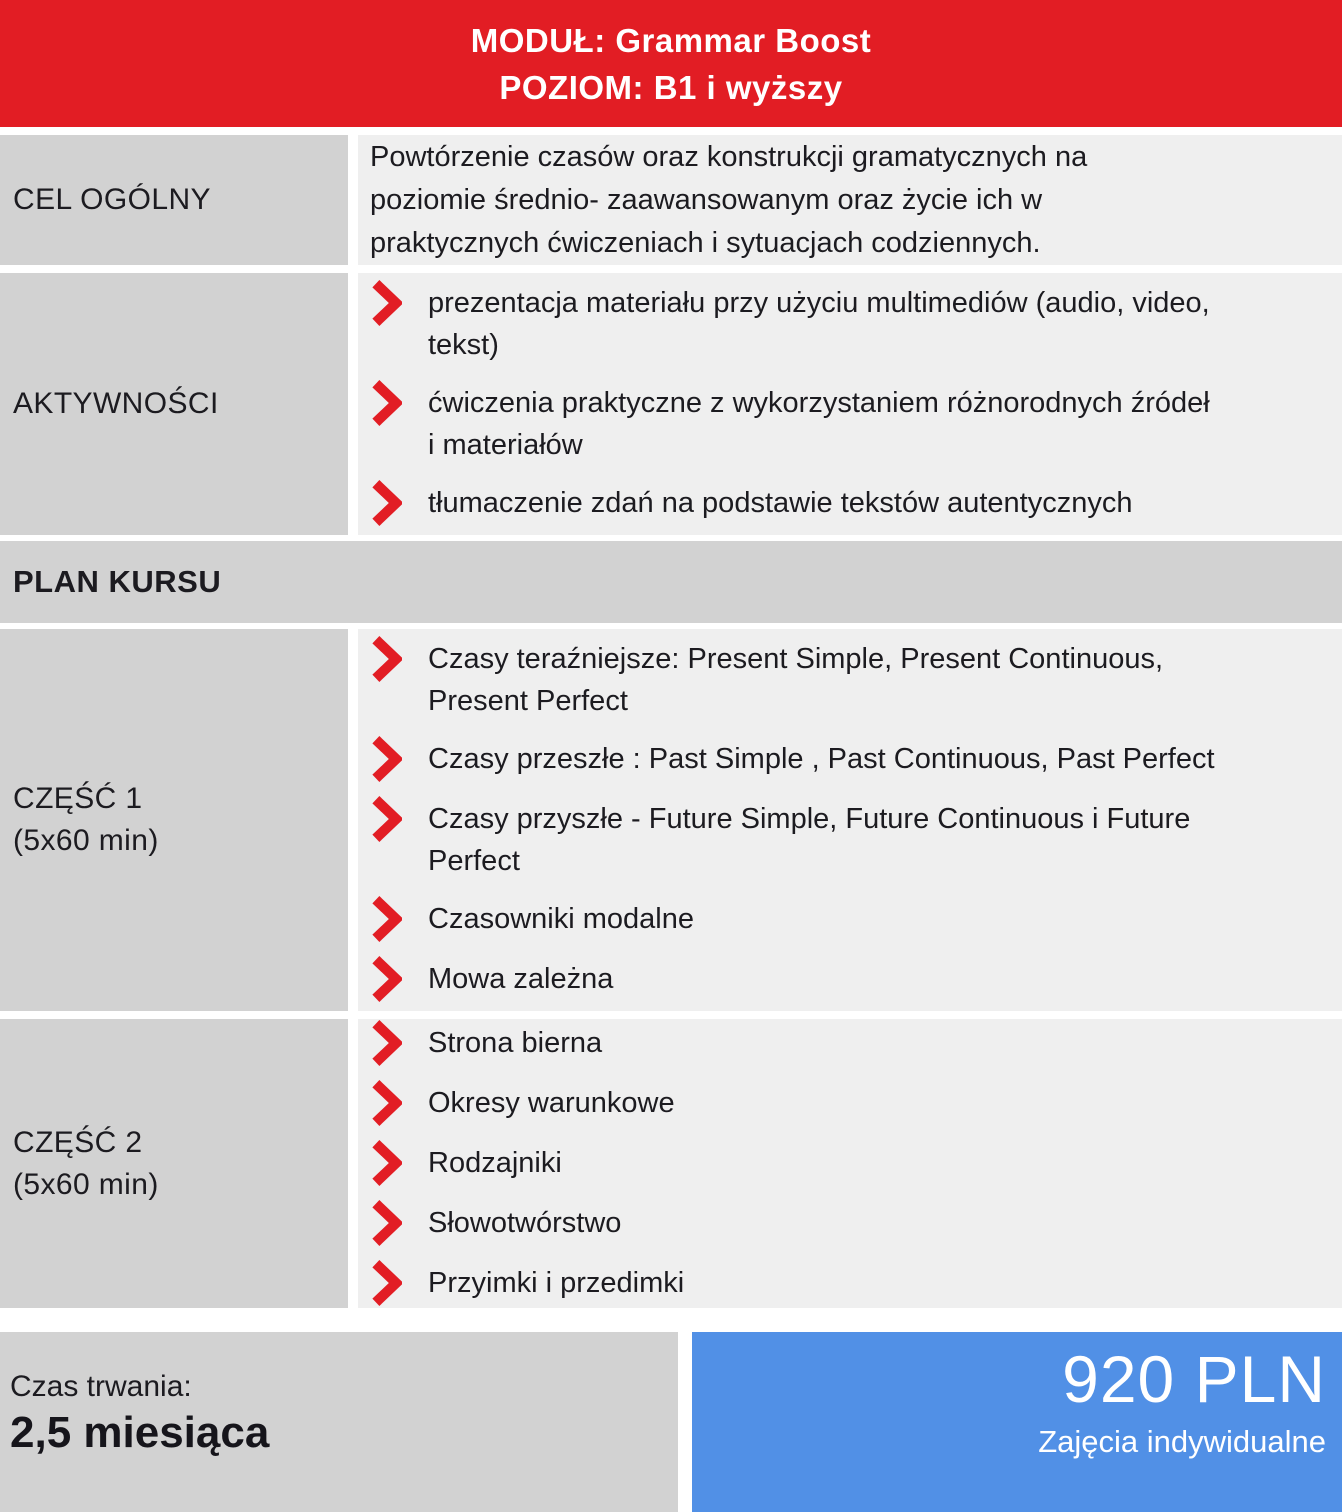 Image resolution: width=1342 pixels, height=1512 pixels. What do you see at coordinates (174, 1163) in the screenshot?
I see `czesc-2-label: CZĘŚĆ 2 (5x60 min)` at bounding box center [174, 1163].